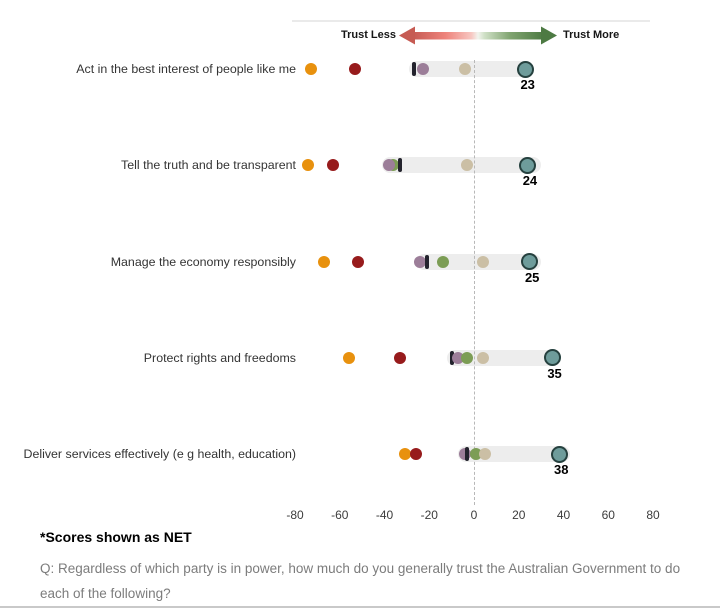 The image size is (720, 610). Describe the element at coordinates (384, 515) in the screenshot. I see `x-tick-label: -40` at that location.